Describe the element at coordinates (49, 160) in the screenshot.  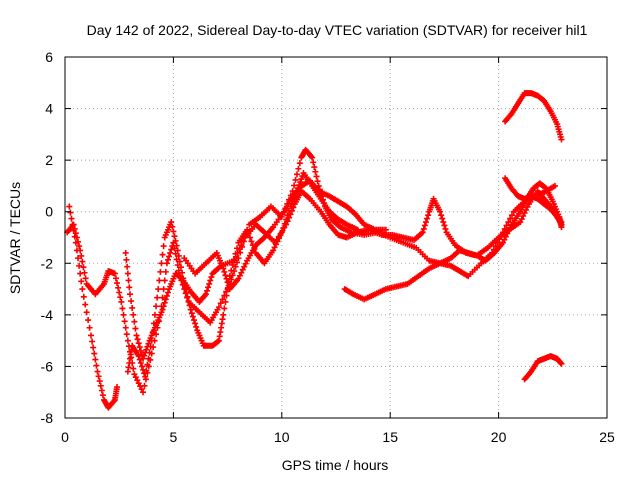
I see `y-tick-label: 2` at that location.